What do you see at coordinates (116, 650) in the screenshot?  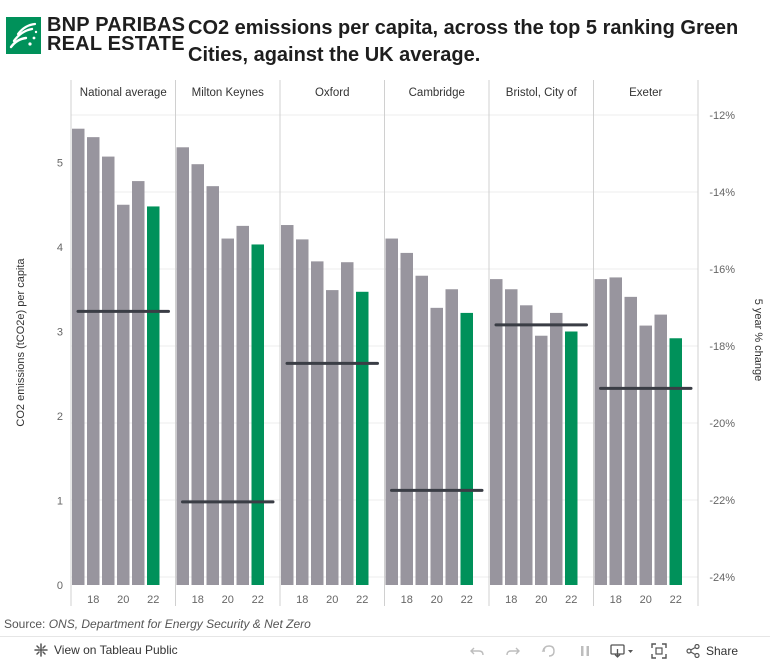 I see `view-on-tableau-label: View on Tableau Public` at bounding box center [116, 650].